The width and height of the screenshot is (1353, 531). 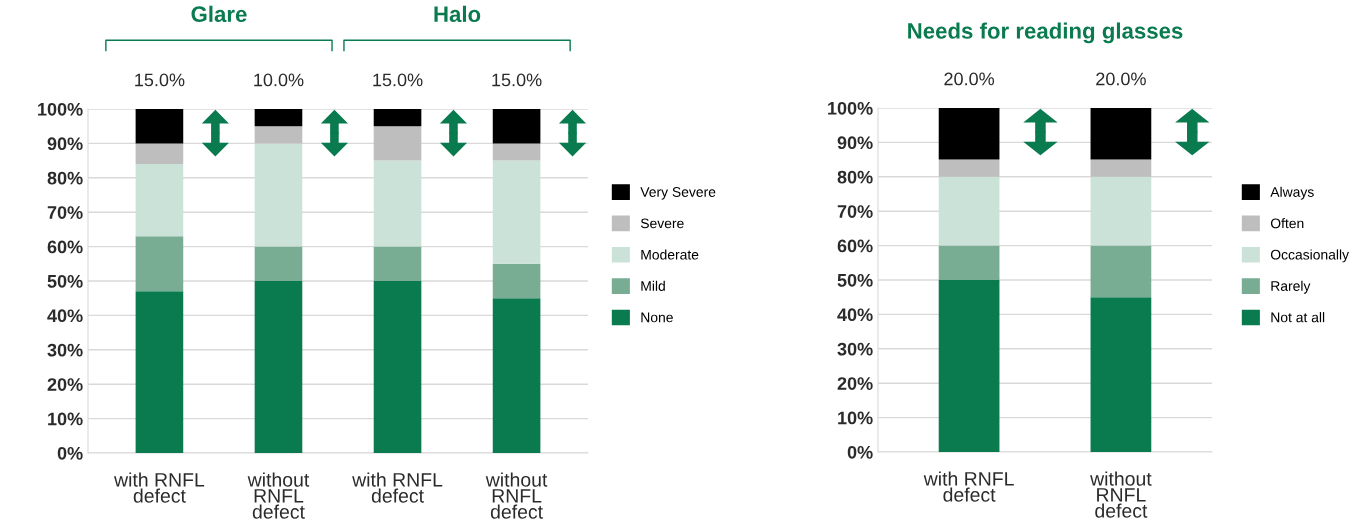 What do you see at coordinates (670, 254) in the screenshot?
I see `legend-label: Moderate` at bounding box center [670, 254].